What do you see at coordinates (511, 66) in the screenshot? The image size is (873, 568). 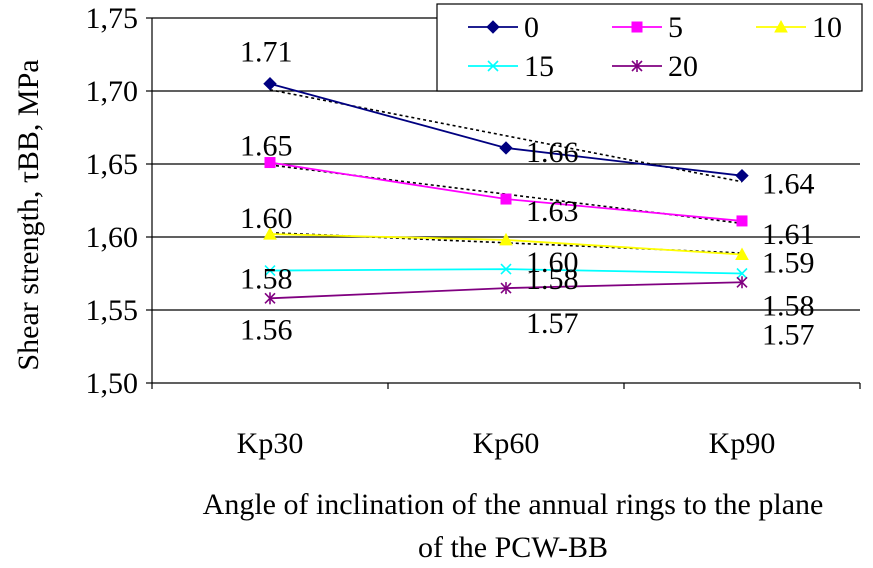 I see `legend-item-15: 15` at bounding box center [511, 66].